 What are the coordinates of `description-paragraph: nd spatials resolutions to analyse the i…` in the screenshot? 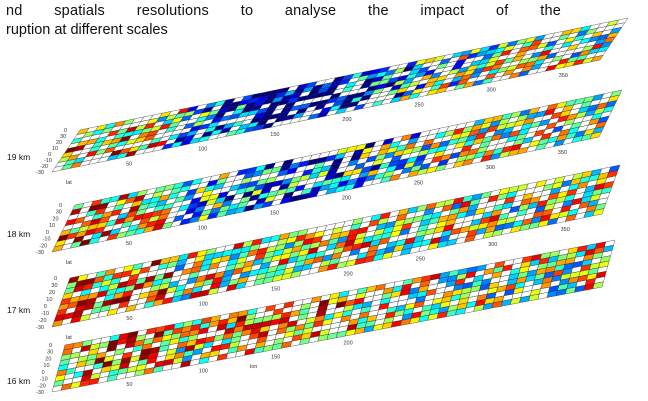 It's located at (286, 21).